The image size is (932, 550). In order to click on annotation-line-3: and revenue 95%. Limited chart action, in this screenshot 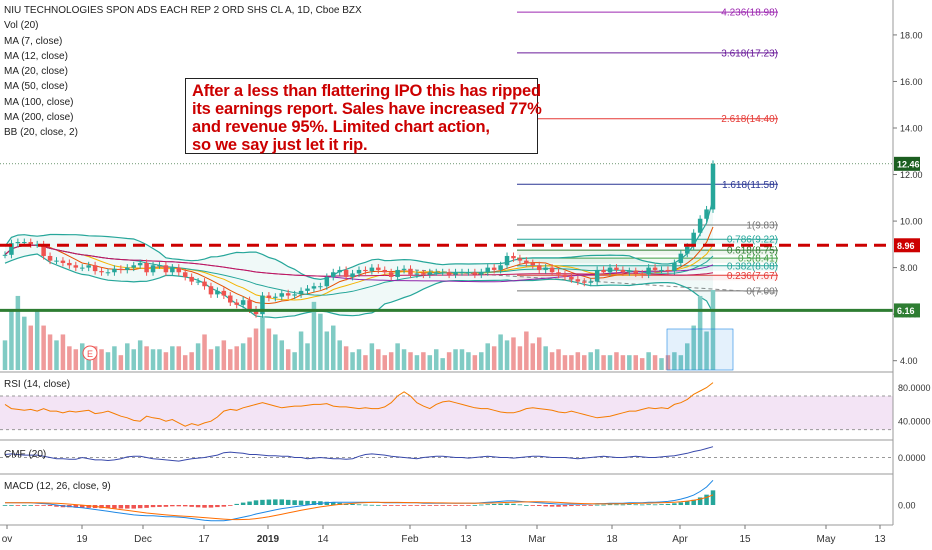, I will do `click(341, 127)`.